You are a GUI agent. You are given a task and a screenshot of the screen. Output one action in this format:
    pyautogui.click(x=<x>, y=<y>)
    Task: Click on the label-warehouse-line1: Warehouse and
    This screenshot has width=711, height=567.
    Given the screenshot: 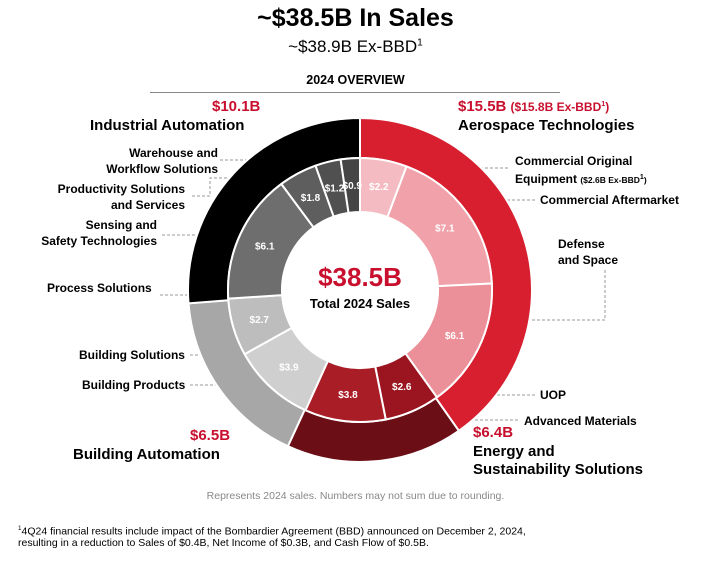 What is the action you would take?
    pyautogui.click(x=173, y=153)
    